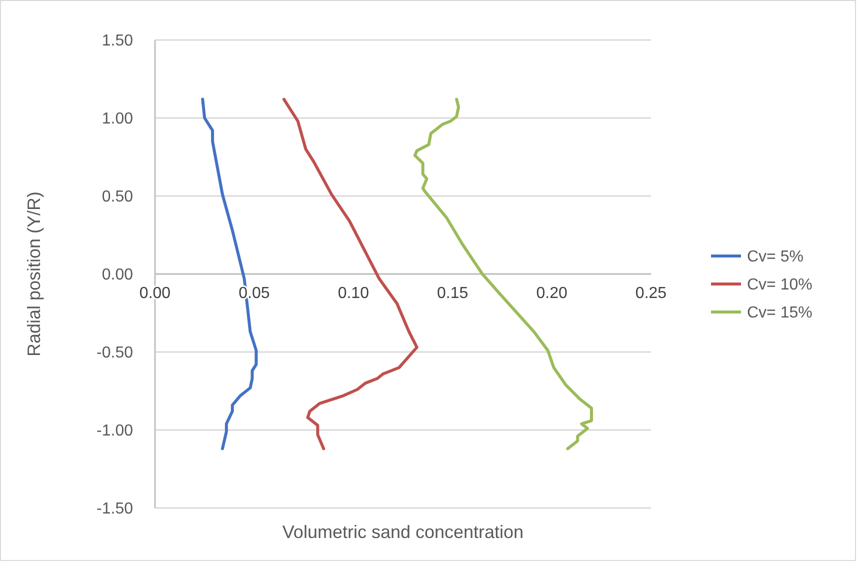 The height and width of the screenshot is (572, 867). Describe the element at coordinates (118, 41) in the screenshot. I see `y-tick-label: 1.50` at that location.